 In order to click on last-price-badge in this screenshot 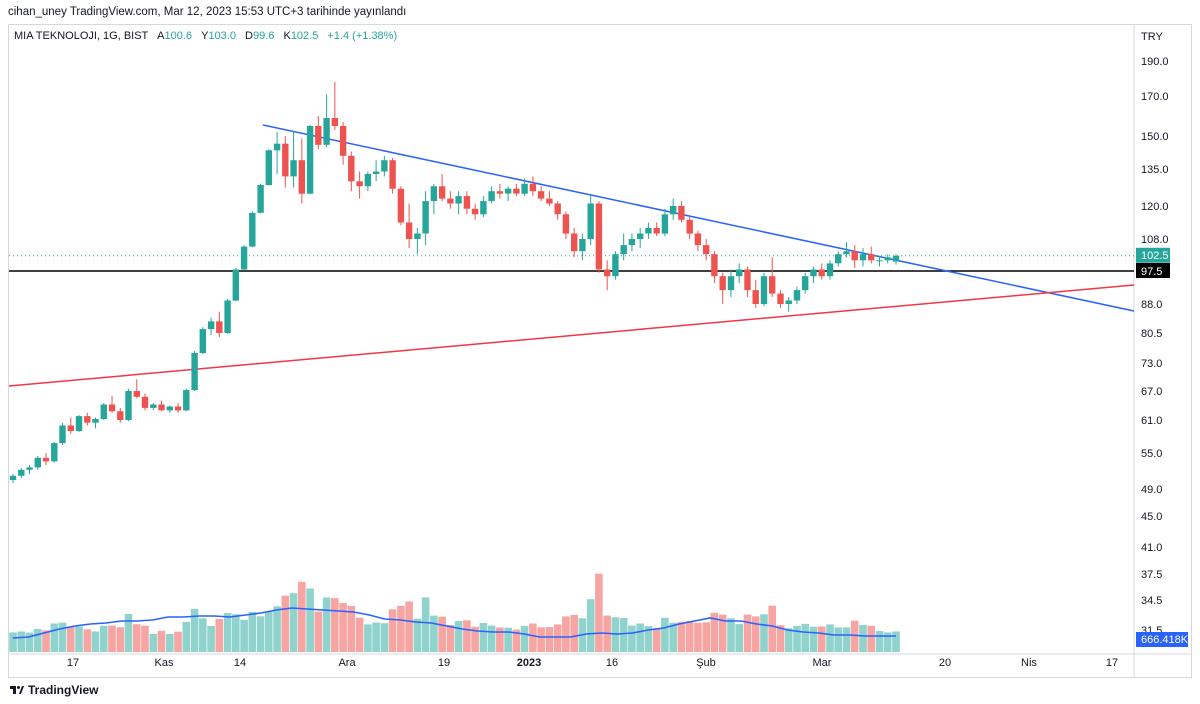, I will do `click(1153, 255)`.